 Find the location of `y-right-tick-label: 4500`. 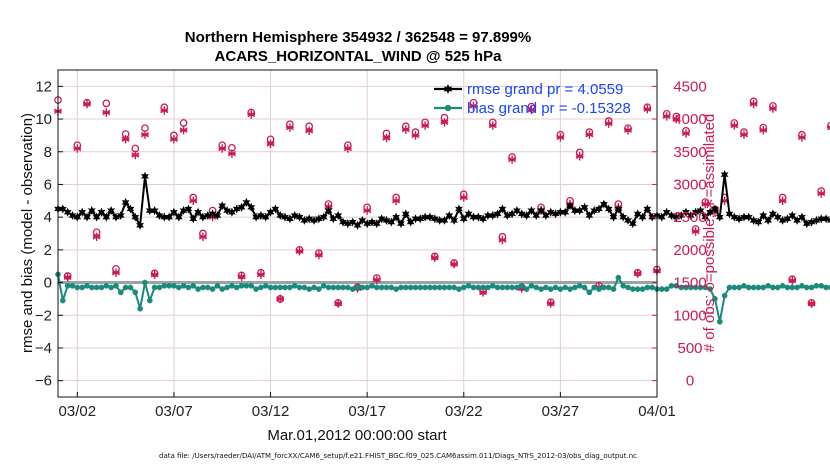

y-right-tick-label: 4500 is located at coordinates (689, 86).